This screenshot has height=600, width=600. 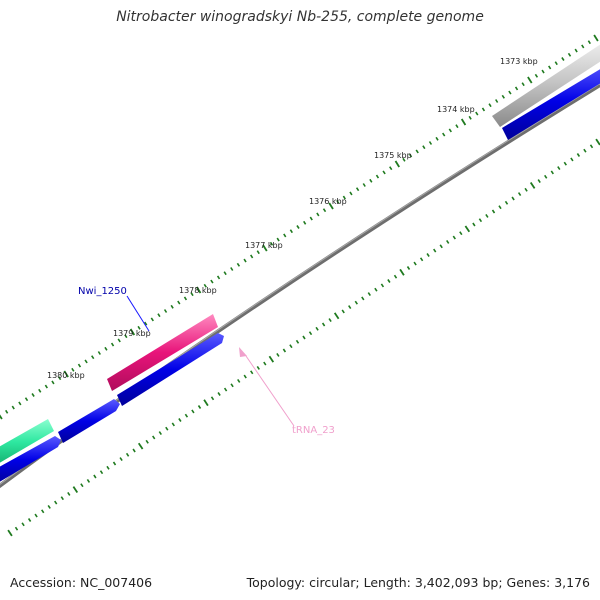 What do you see at coordinates (519, 61) in the screenshot?
I see `kbp-label-1373: 1373 kbp` at bounding box center [519, 61].